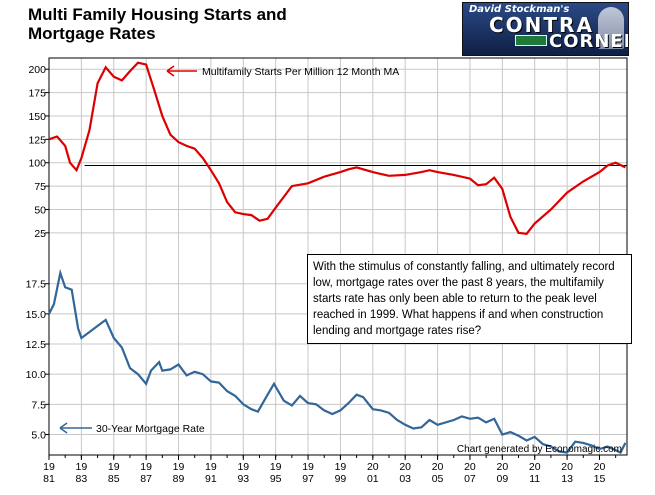 The height and width of the screenshot is (495, 655). Describe the element at coordinates (567, 479) in the screenshot. I see `x-tick-label-bottom: 13` at that location.